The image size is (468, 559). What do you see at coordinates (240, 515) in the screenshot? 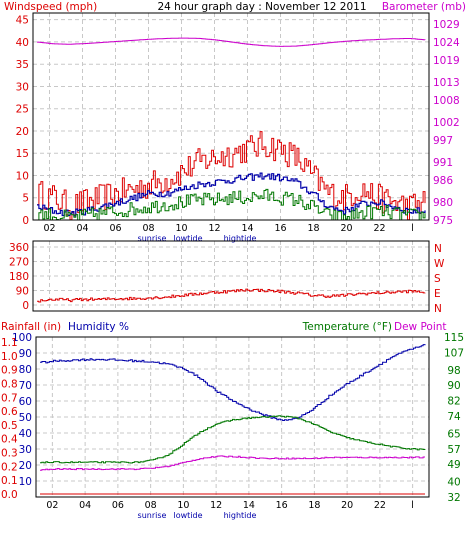
I see `panel3-annotation: hightide` at bounding box center [240, 515].